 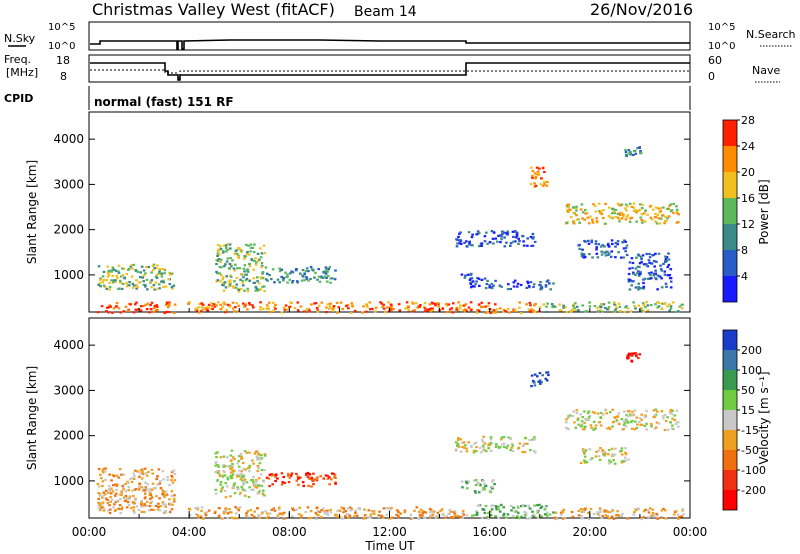 What do you see at coordinates (748, 172) in the screenshot?
I see `colorbar-tick-label: 20` at bounding box center [748, 172].